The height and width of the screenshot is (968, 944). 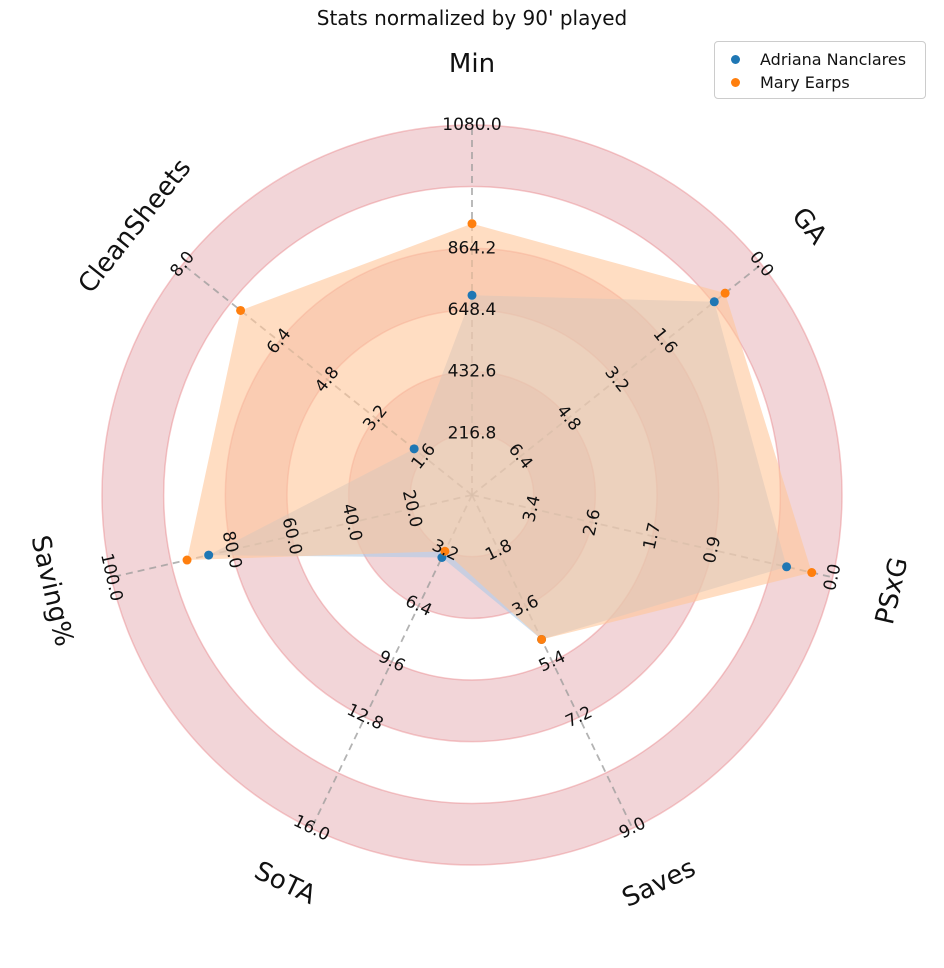 What do you see at coordinates (471, 125) in the screenshot?
I see `tick-label: 1080.0` at bounding box center [471, 125].